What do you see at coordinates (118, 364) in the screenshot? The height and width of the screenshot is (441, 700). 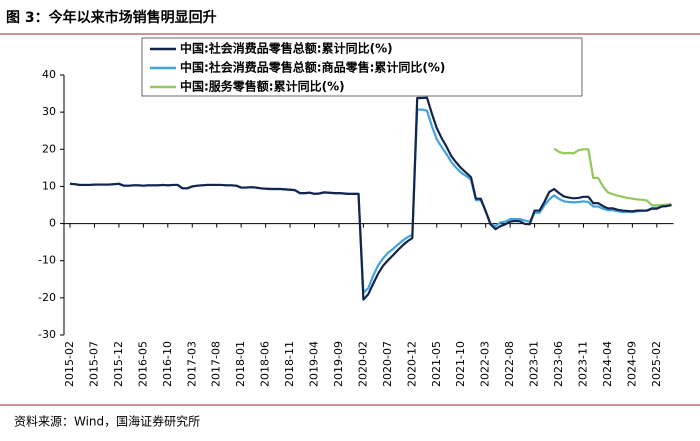 I see `x-tick-label: 2015-12` at bounding box center [118, 364].